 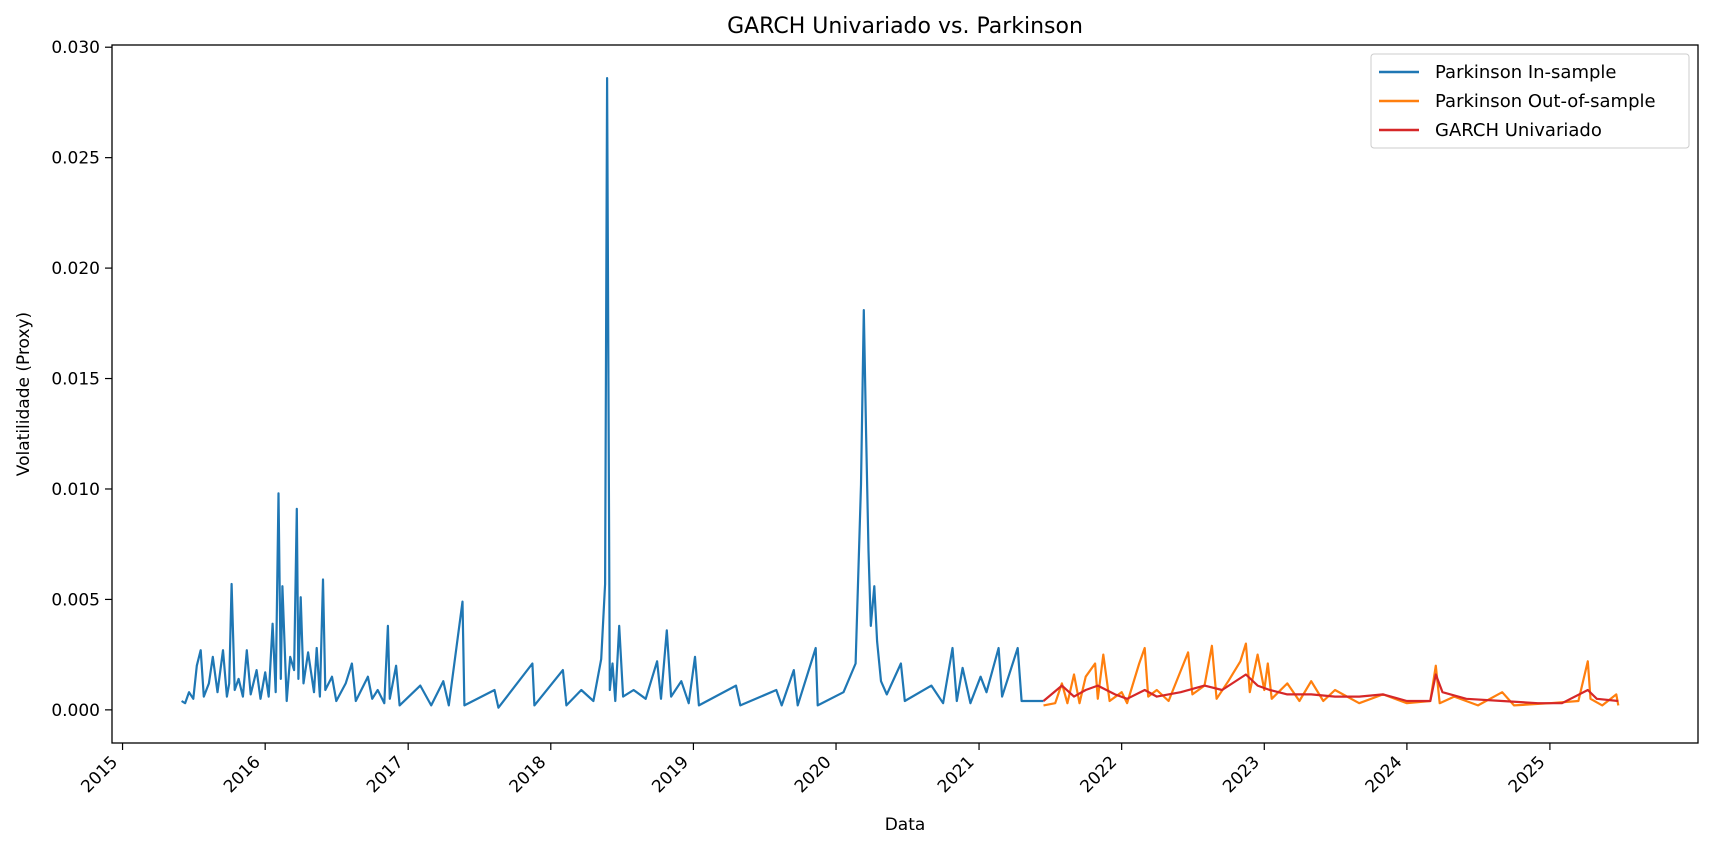 I want to click on y-axis-label: Volatilidade (Proxy), so click(x=24, y=394).